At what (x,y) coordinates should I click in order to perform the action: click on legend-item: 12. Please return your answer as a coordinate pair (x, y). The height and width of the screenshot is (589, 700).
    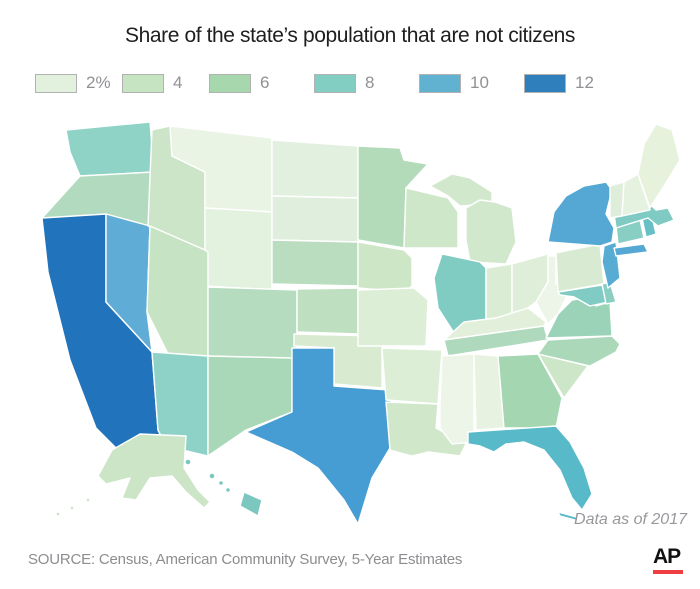
    Looking at the image, I should click on (559, 83).